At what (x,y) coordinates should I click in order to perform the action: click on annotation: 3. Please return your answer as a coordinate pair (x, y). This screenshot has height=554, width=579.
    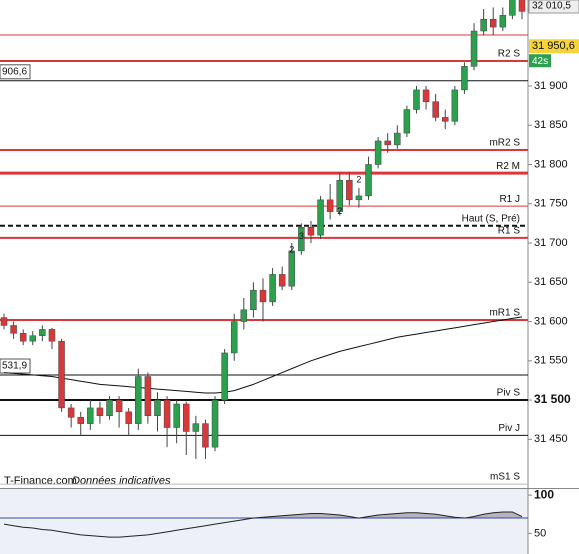
    Looking at the image, I should click on (301, 236).